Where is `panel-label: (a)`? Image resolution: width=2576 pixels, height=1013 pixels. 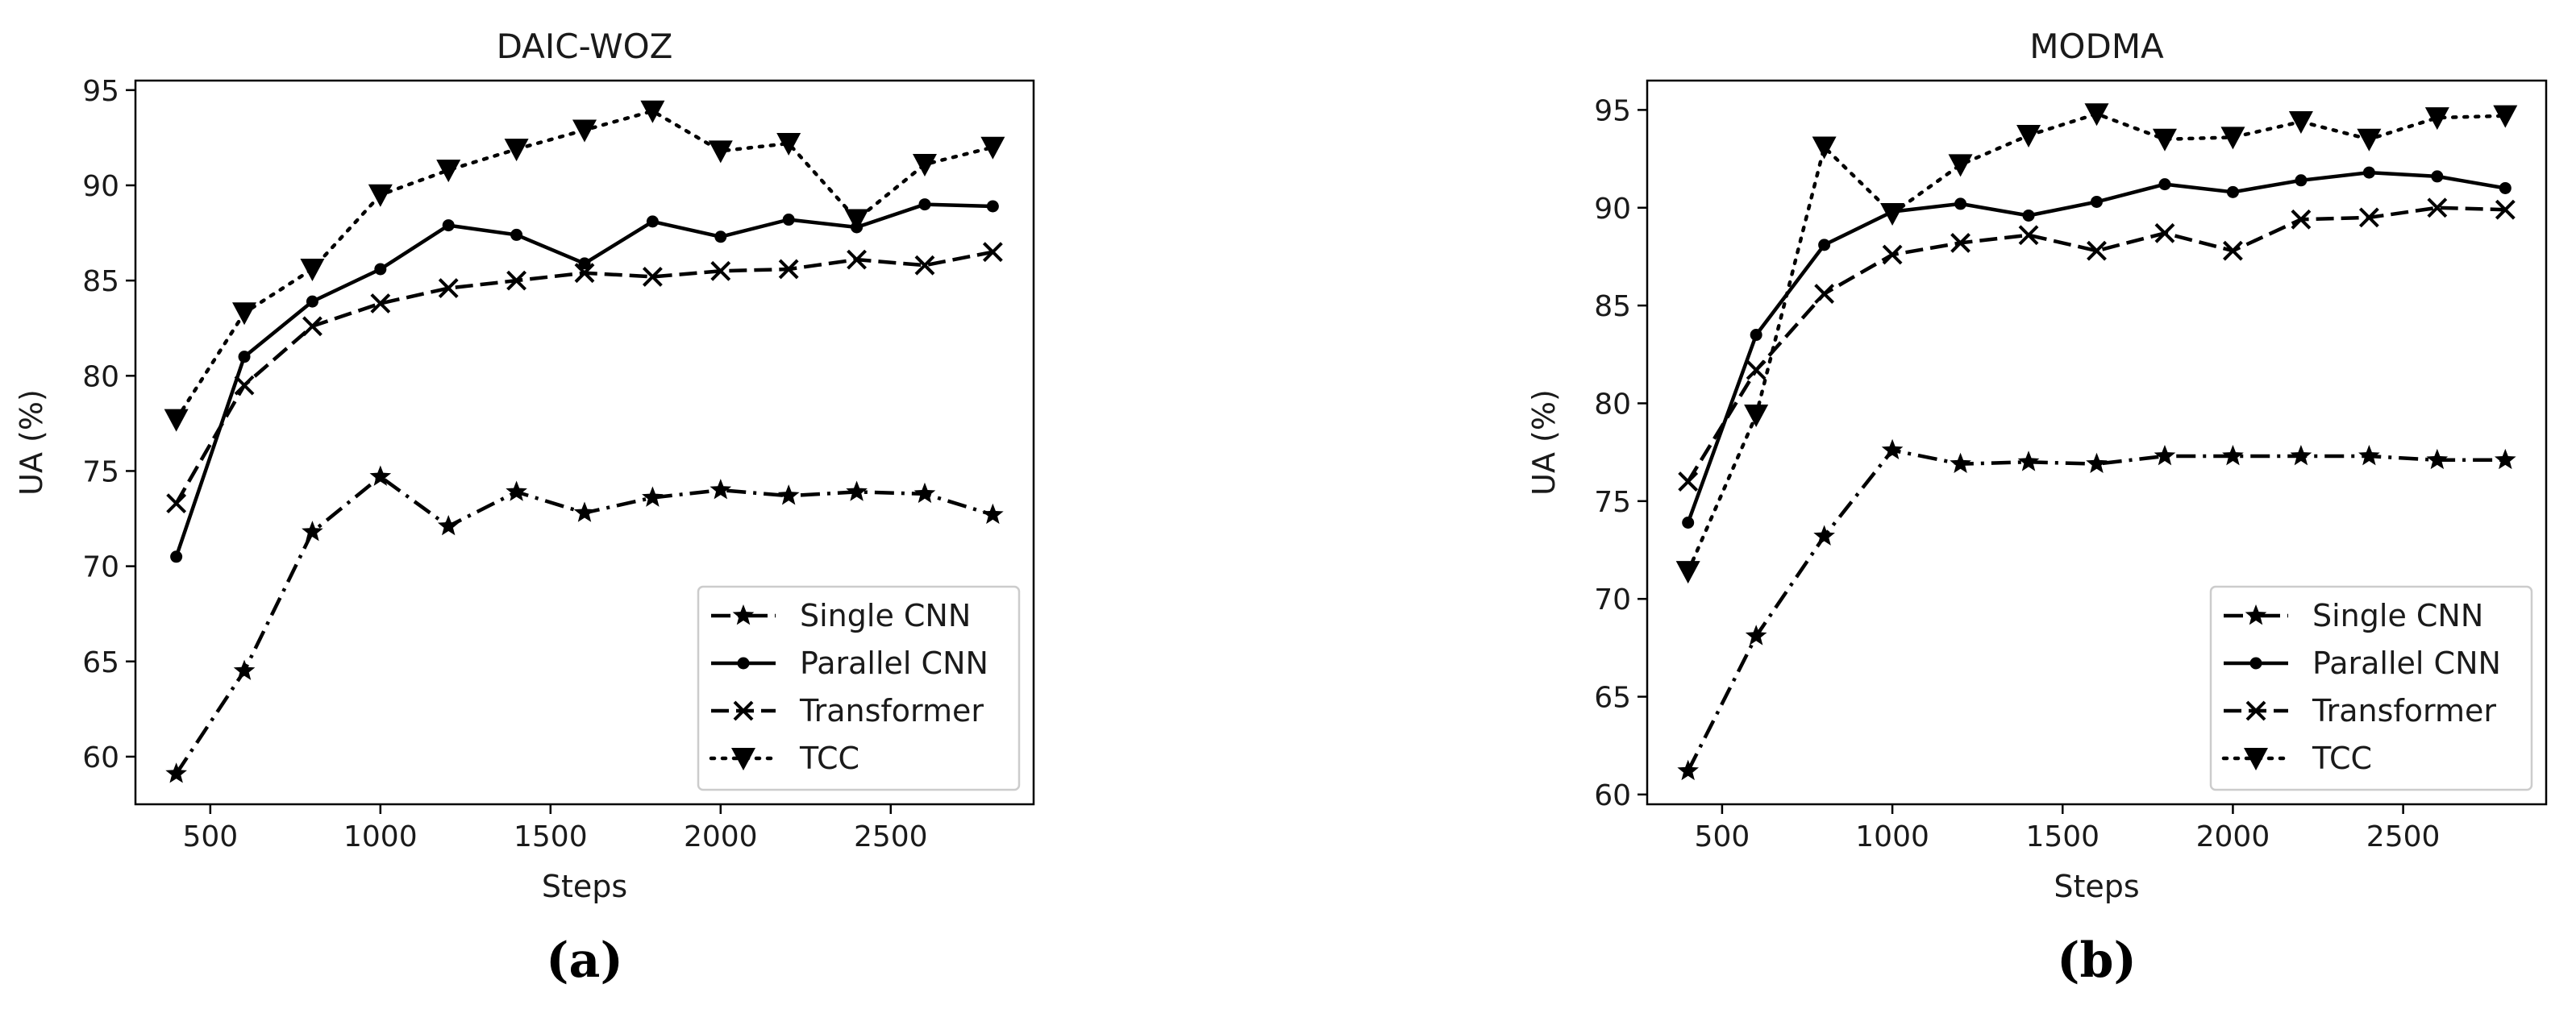
panel-label: (a) is located at coordinates (585, 960).